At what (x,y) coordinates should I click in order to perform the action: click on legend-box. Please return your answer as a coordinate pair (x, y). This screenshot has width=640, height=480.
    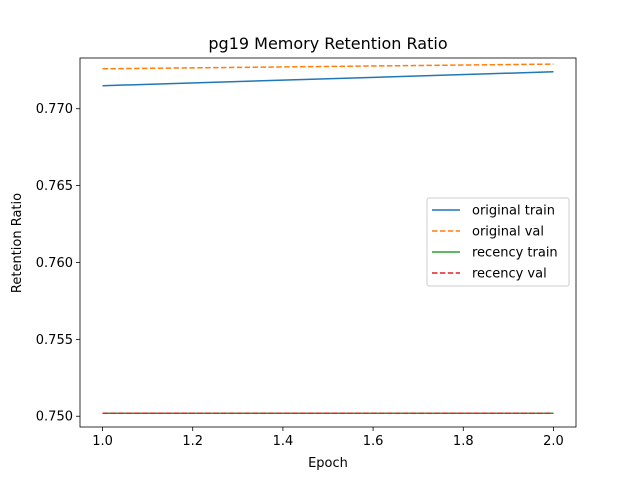
    Looking at the image, I should click on (498, 242).